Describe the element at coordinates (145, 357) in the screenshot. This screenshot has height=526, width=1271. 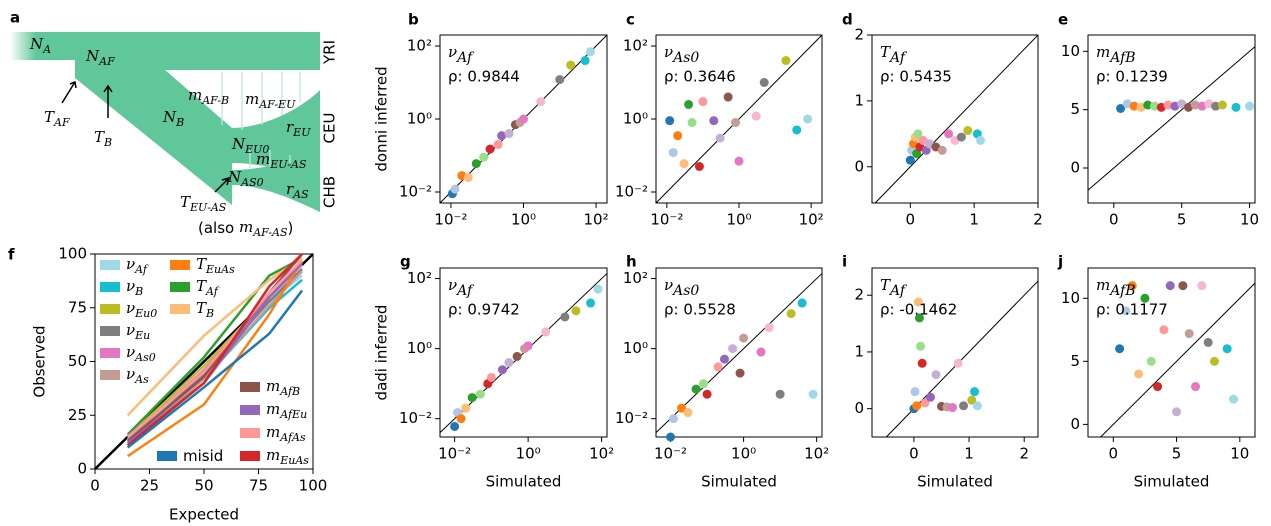
I see `label-sub: As0` at that location.